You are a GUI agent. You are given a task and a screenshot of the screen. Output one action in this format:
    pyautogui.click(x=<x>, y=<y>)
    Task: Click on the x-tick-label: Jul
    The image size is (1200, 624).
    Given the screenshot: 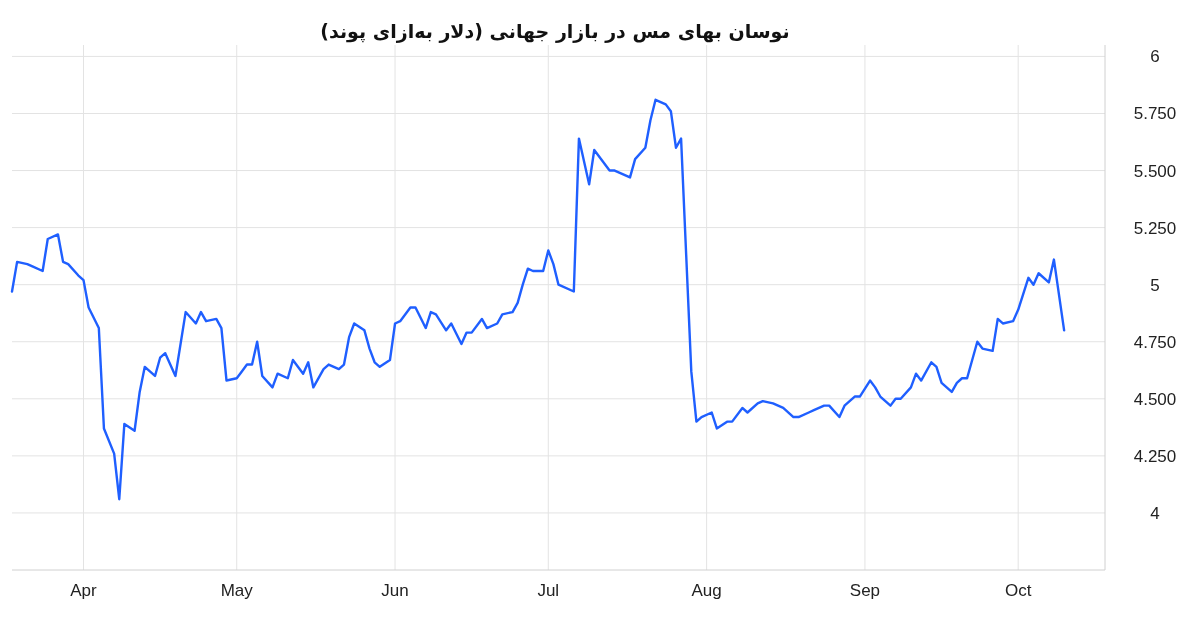 What is the action you would take?
    pyautogui.click(x=548, y=590)
    